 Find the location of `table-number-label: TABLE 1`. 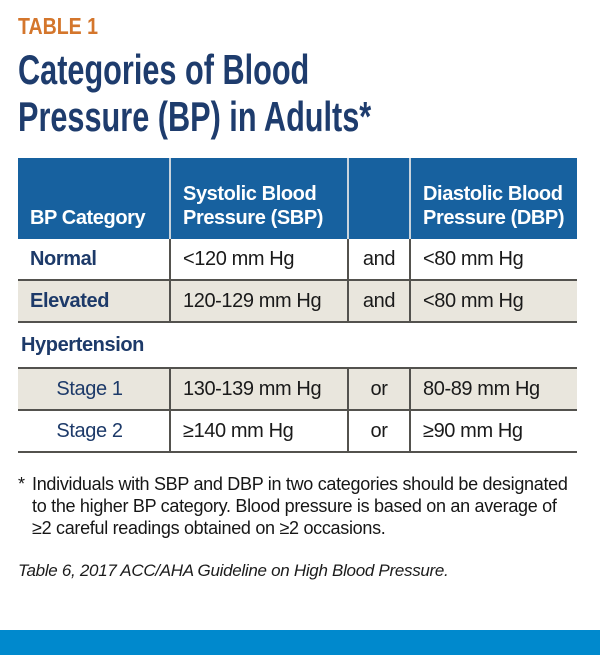

table-number-label: TABLE 1 is located at coordinates (58, 26).